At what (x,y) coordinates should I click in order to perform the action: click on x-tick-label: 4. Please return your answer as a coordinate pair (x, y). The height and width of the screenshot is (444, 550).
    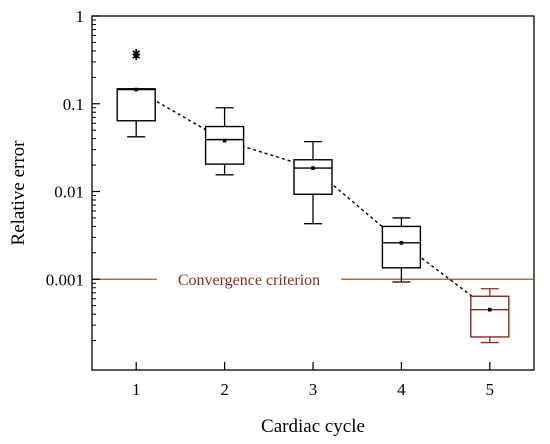
    Looking at the image, I should click on (401, 389).